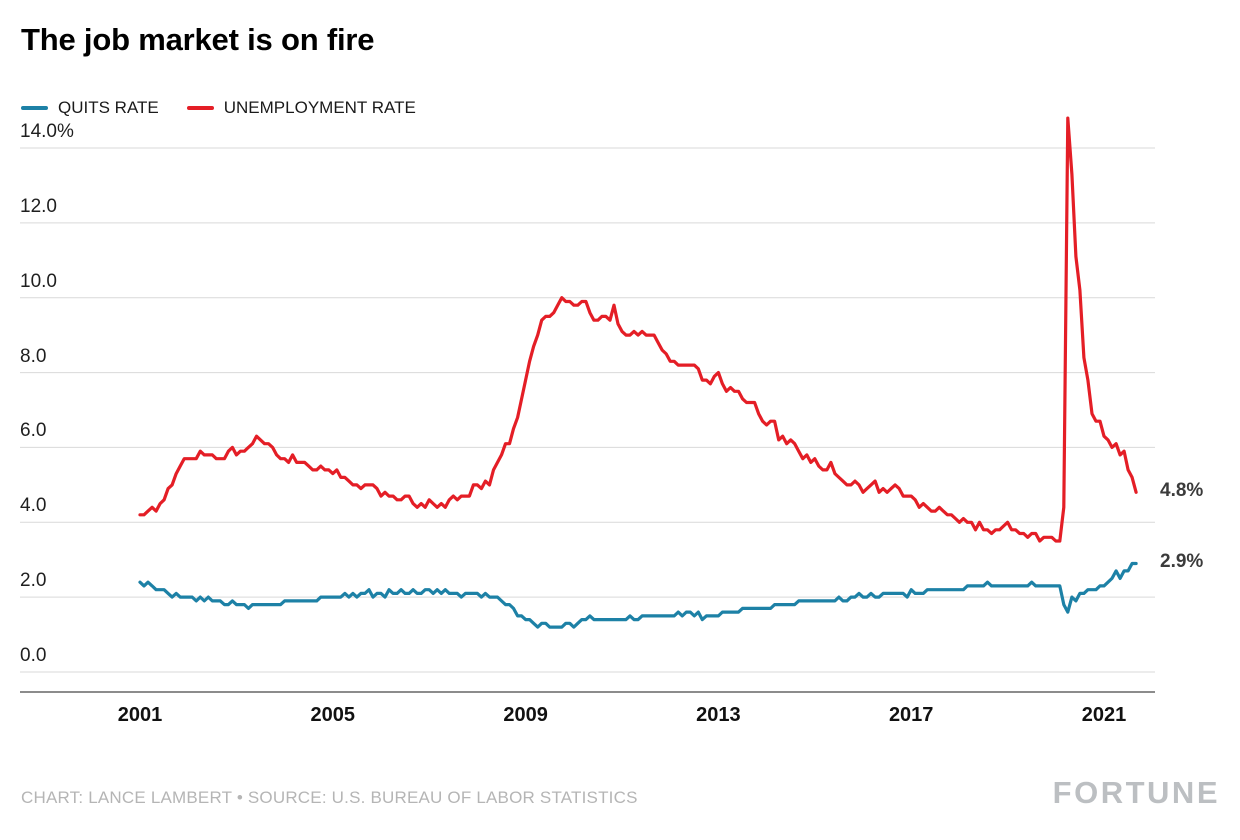 This screenshot has height=840, width=1240. I want to click on y-axis-tick-label: 12.0, so click(38, 206).